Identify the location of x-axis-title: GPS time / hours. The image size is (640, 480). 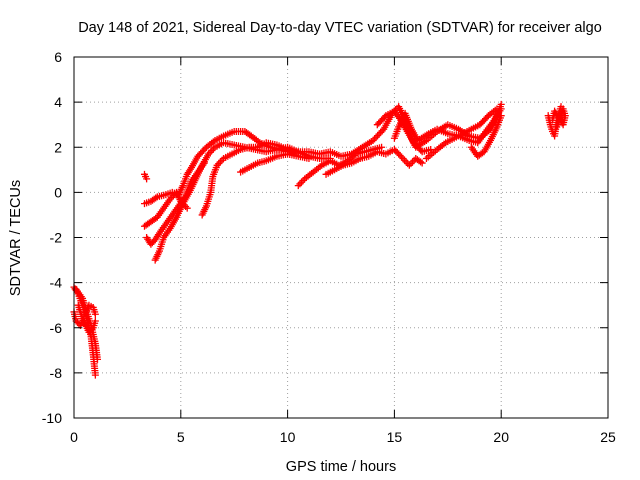
(341, 467).